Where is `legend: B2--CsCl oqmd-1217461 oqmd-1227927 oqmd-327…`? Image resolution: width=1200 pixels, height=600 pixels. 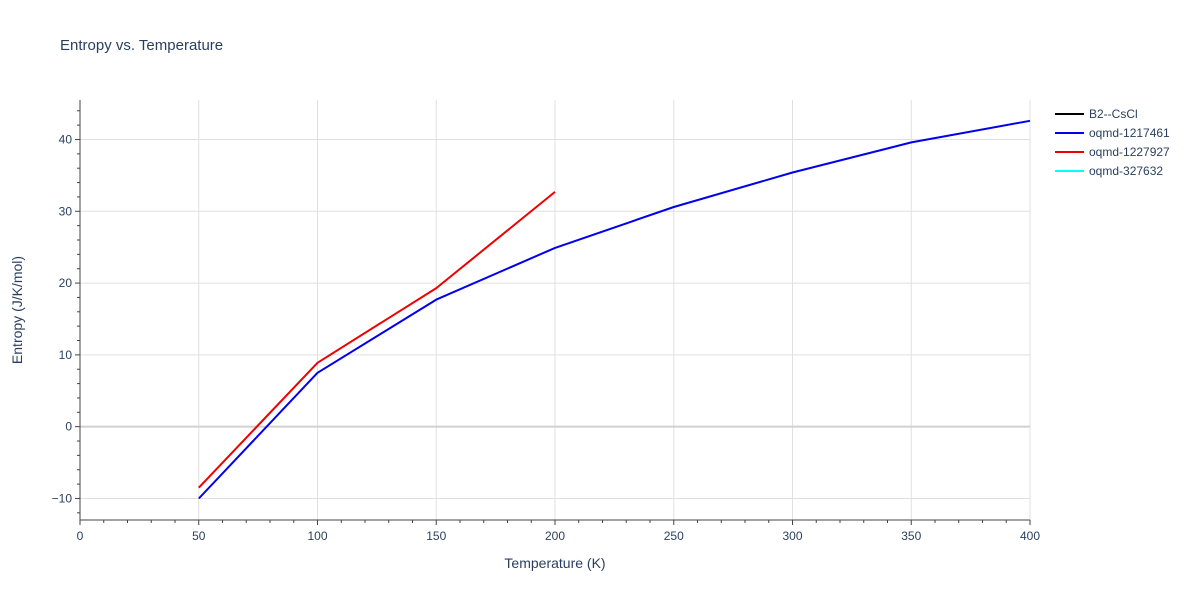 legend: B2--CsCl oqmd-1217461 oqmd-1227927 oqmd-327… is located at coordinates (1112, 142).